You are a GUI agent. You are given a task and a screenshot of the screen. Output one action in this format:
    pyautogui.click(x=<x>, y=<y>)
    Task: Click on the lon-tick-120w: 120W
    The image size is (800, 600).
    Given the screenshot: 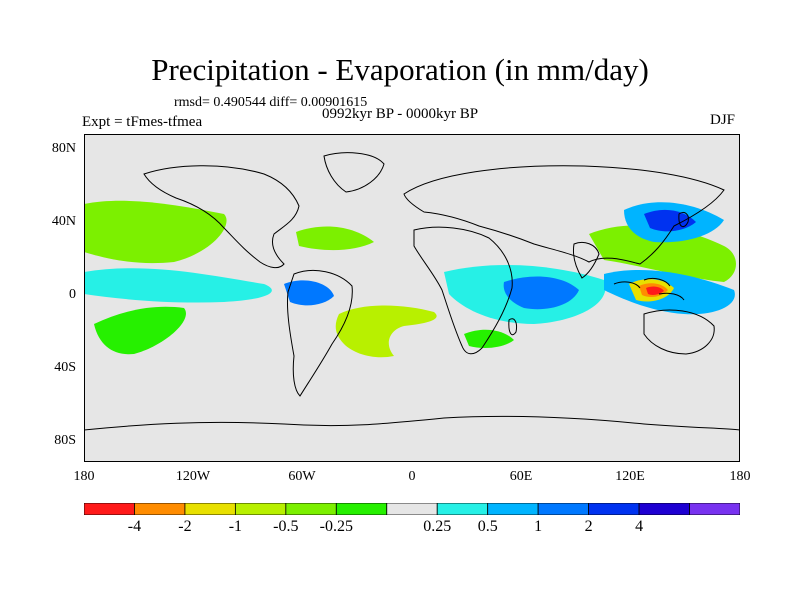 What is the action you would take?
    pyautogui.click(x=193, y=476)
    